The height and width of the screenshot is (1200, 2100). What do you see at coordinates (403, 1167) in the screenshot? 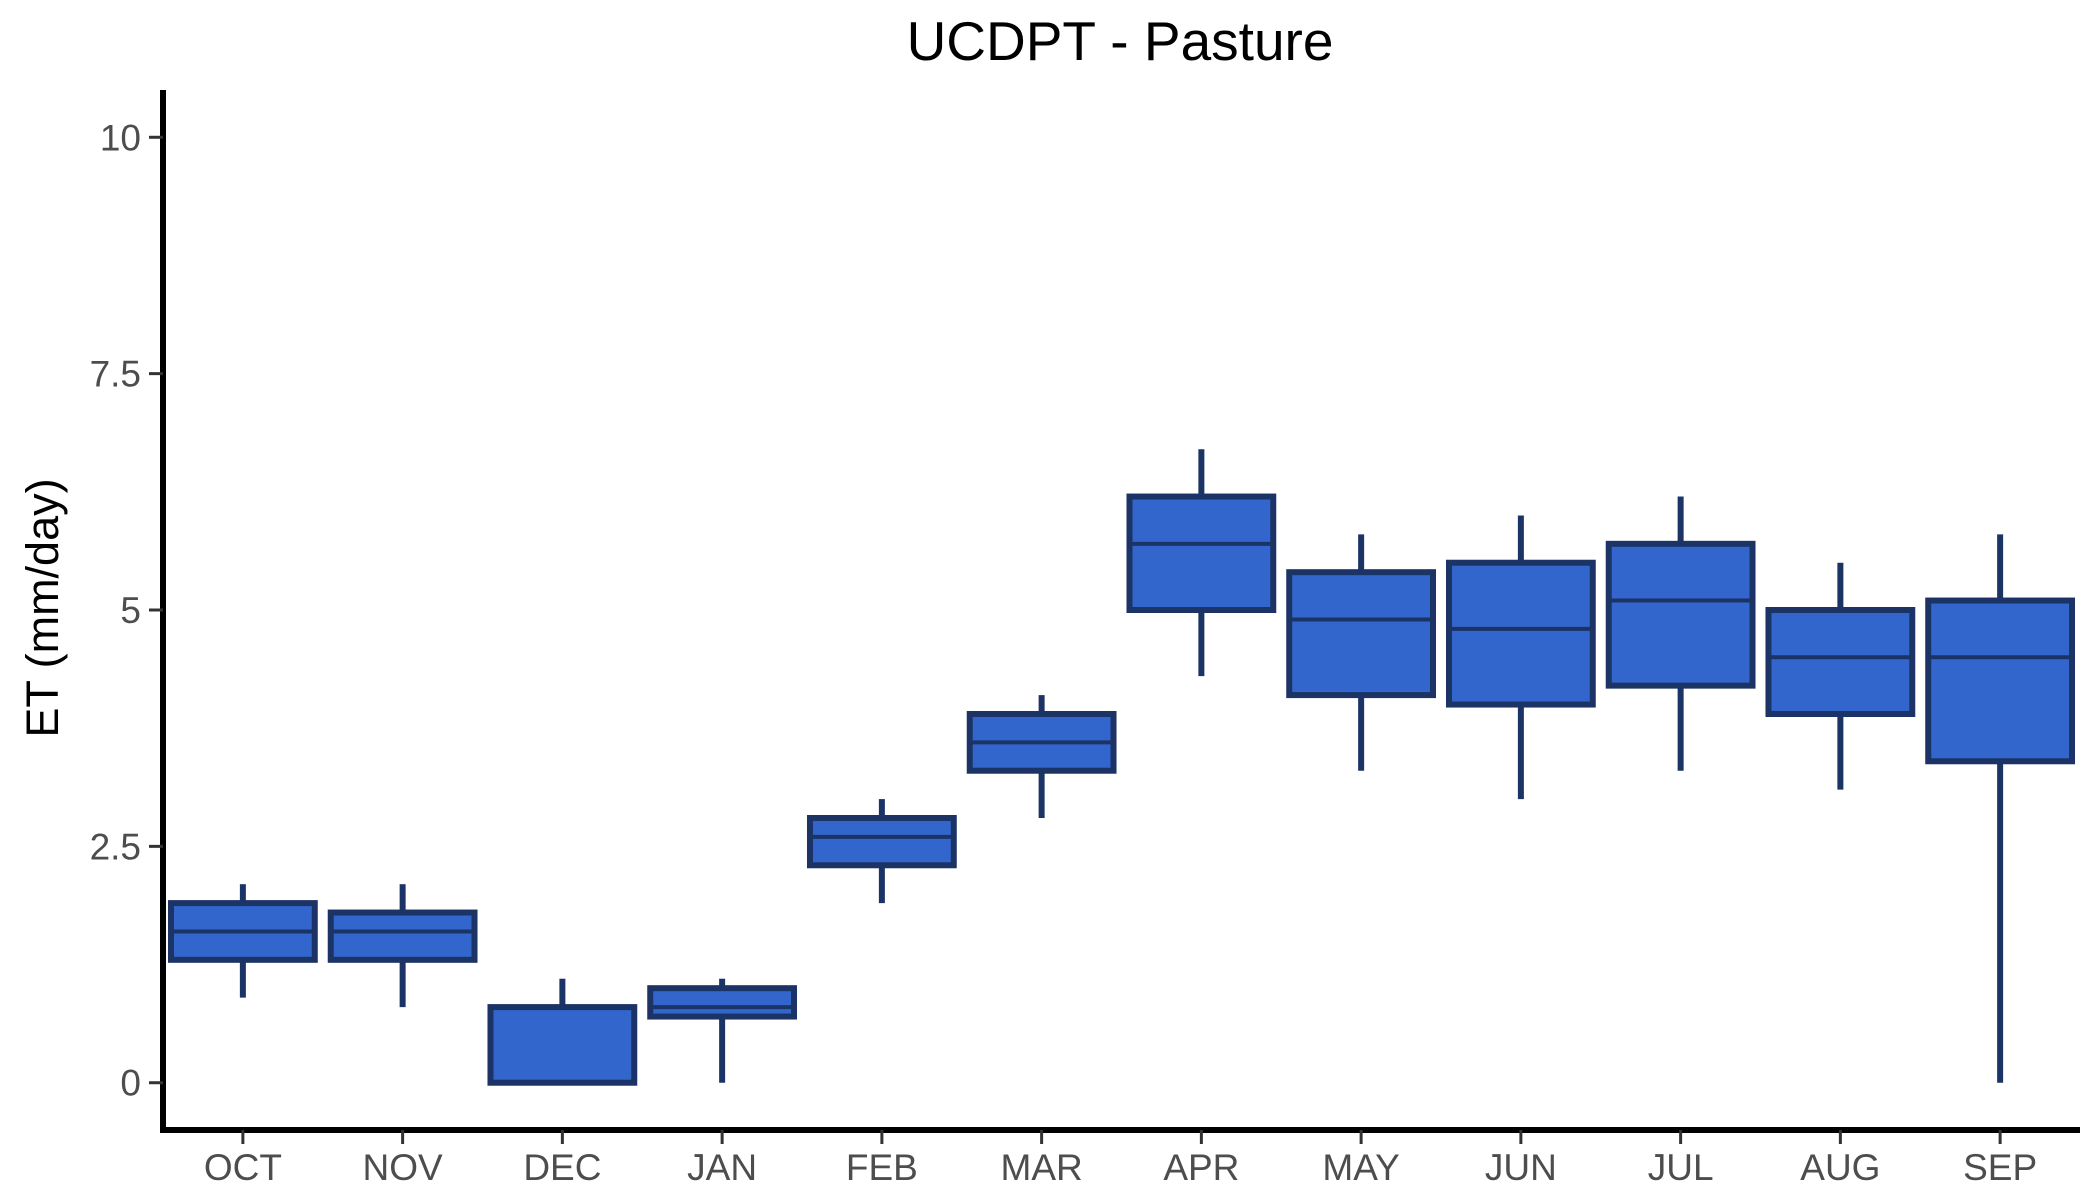
I see `x-tick-label: NOV` at bounding box center [403, 1167].